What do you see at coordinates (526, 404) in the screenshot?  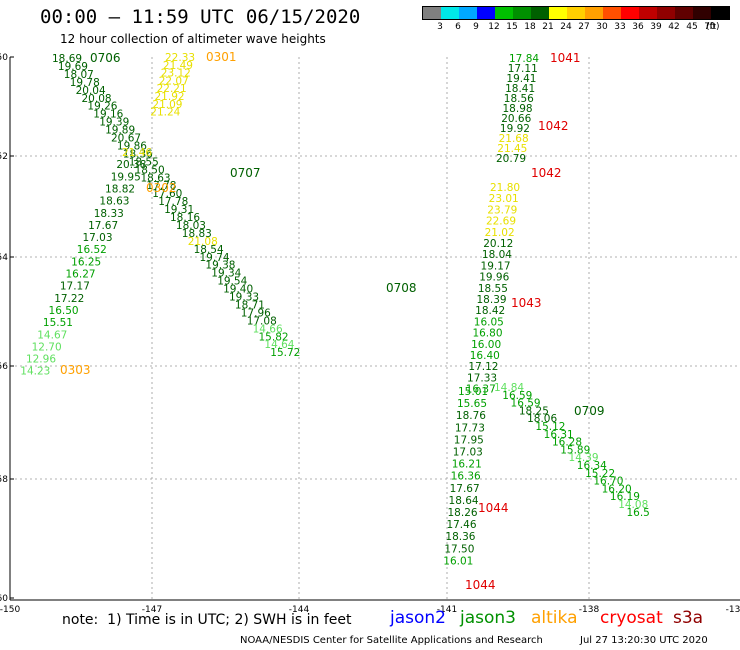 I see `swh-value: 16.59` at bounding box center [526, 404].